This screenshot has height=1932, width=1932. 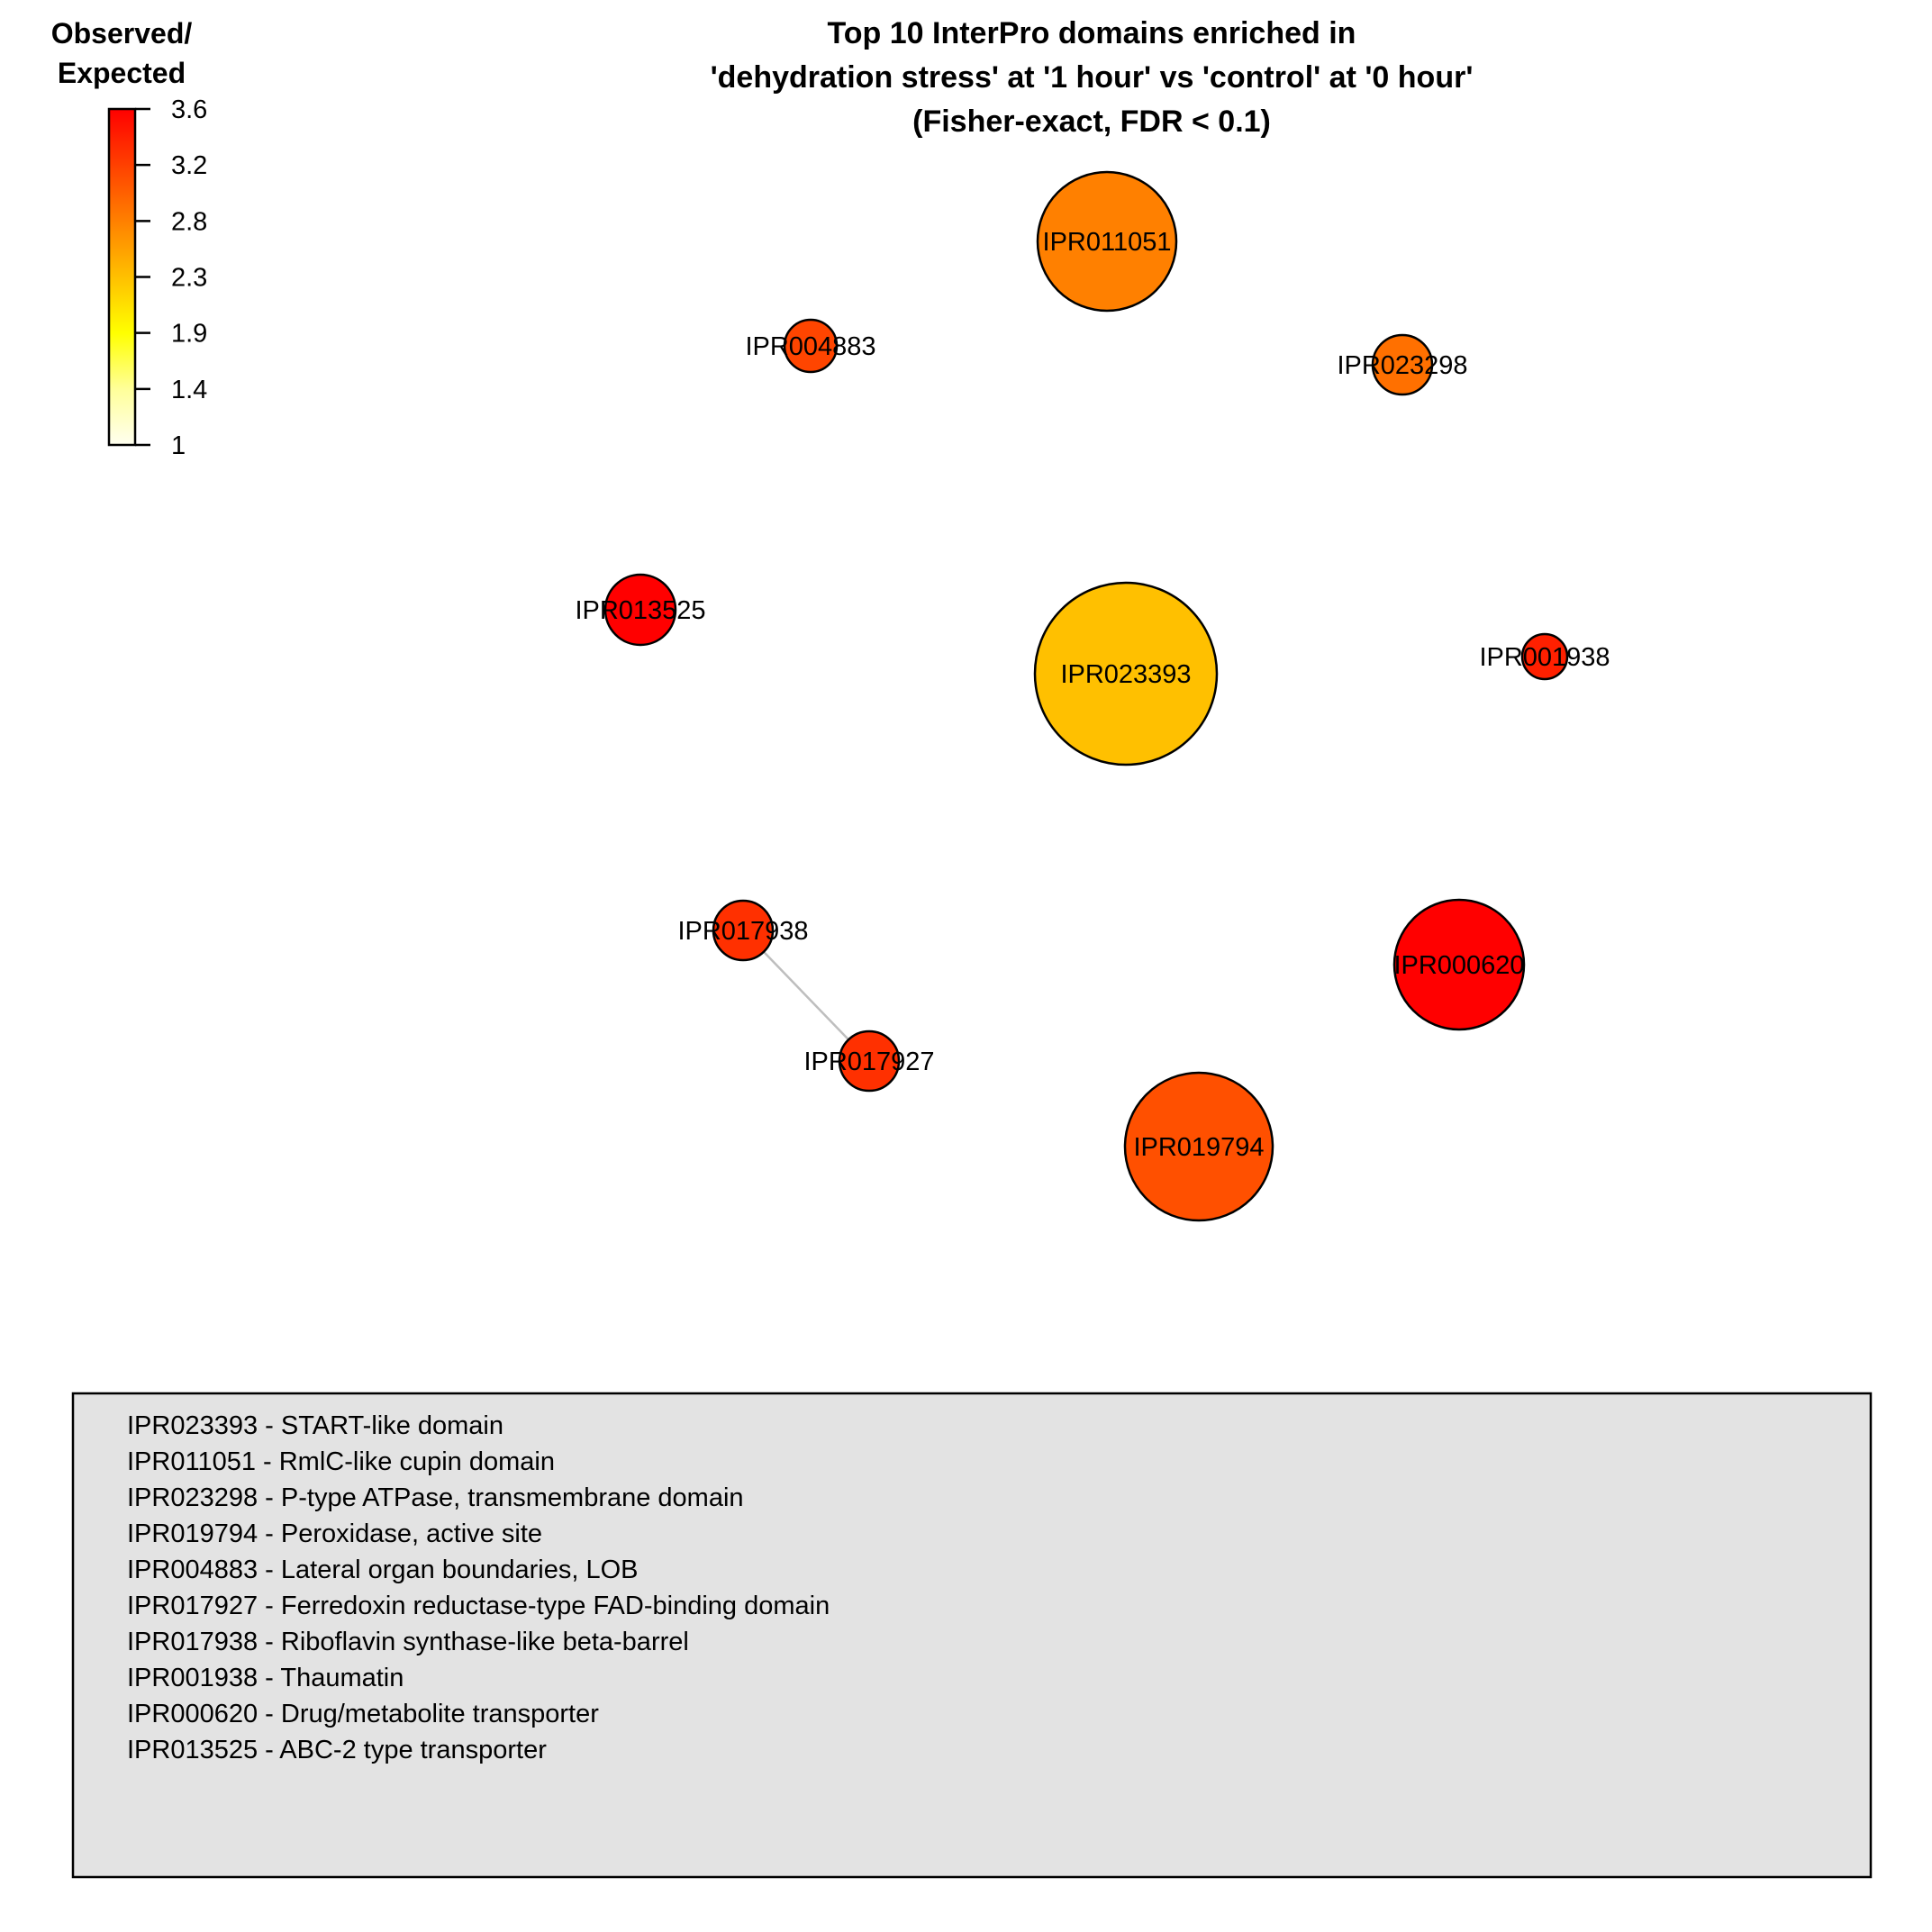 What do you see at coordinates (178, 445) in the screenshot?
I see `color-scale-tick-label: 1` at bounding box center [178, 445].